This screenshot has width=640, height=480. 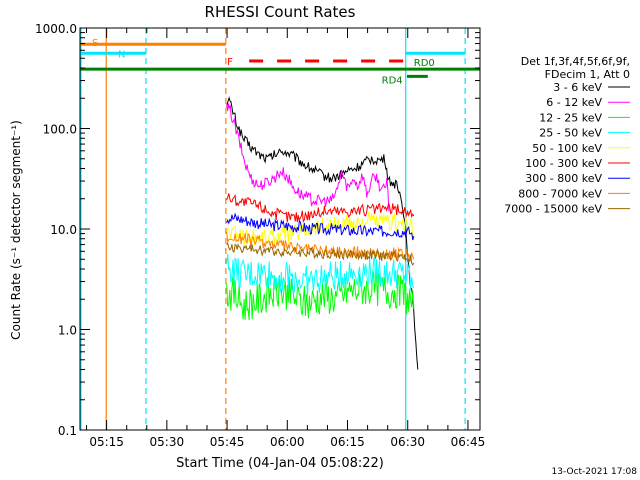 I want to click on x-tick-label-3: 06:00, so click(x=287, y=442).